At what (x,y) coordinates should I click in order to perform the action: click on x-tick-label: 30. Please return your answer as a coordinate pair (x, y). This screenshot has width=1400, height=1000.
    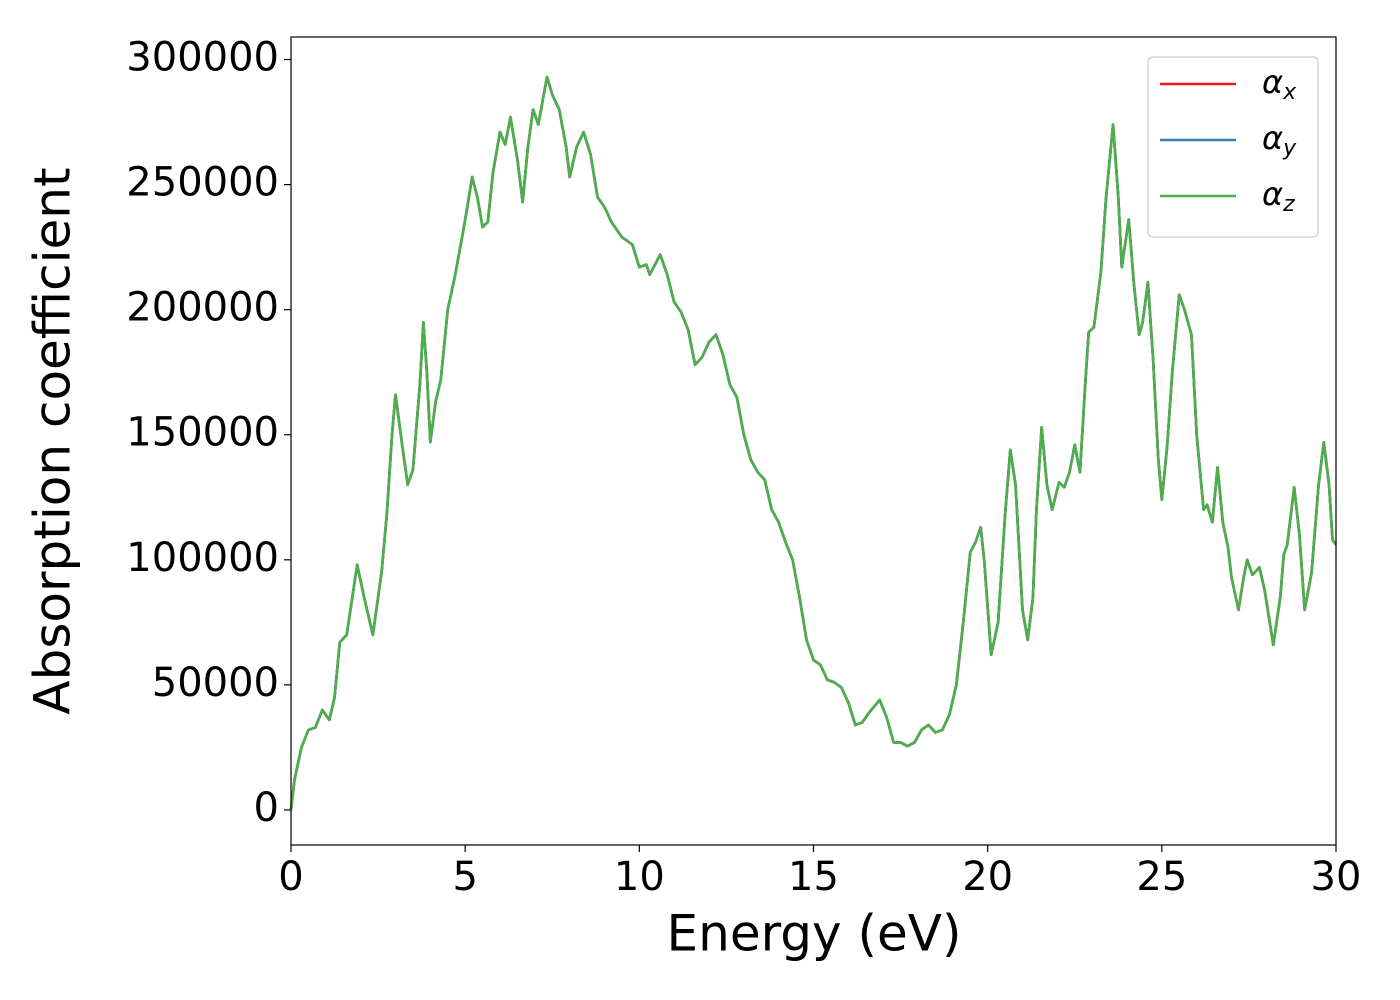
    Looking at the image, I should click on (1336, 877).